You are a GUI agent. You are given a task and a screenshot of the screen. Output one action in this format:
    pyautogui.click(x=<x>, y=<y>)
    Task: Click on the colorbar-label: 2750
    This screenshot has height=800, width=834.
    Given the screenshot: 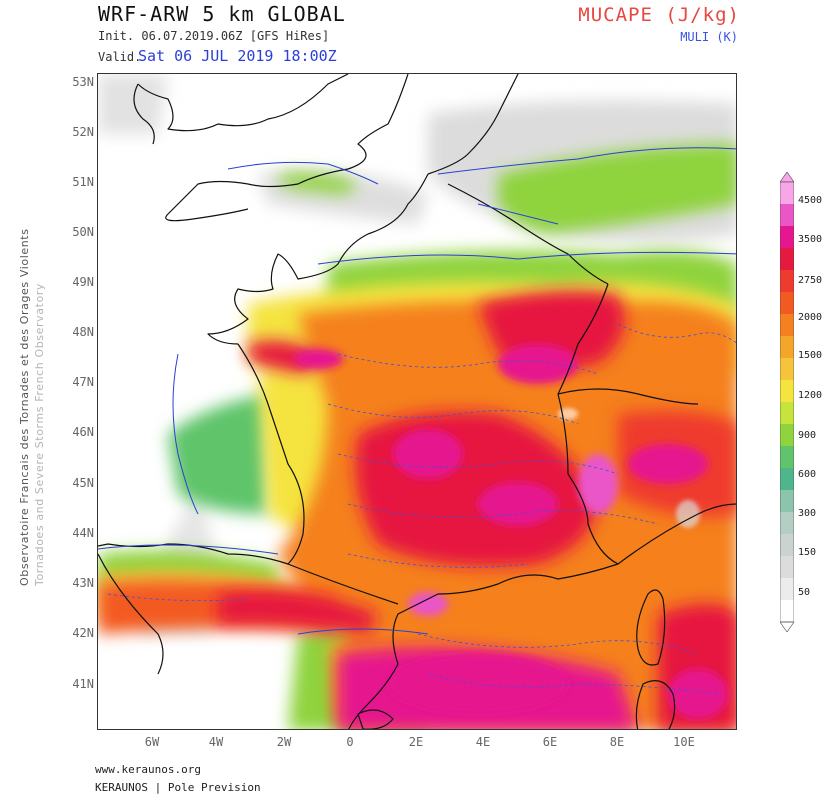 What is the action you would take?
    pyautogui.click(x=810, y=280)
    